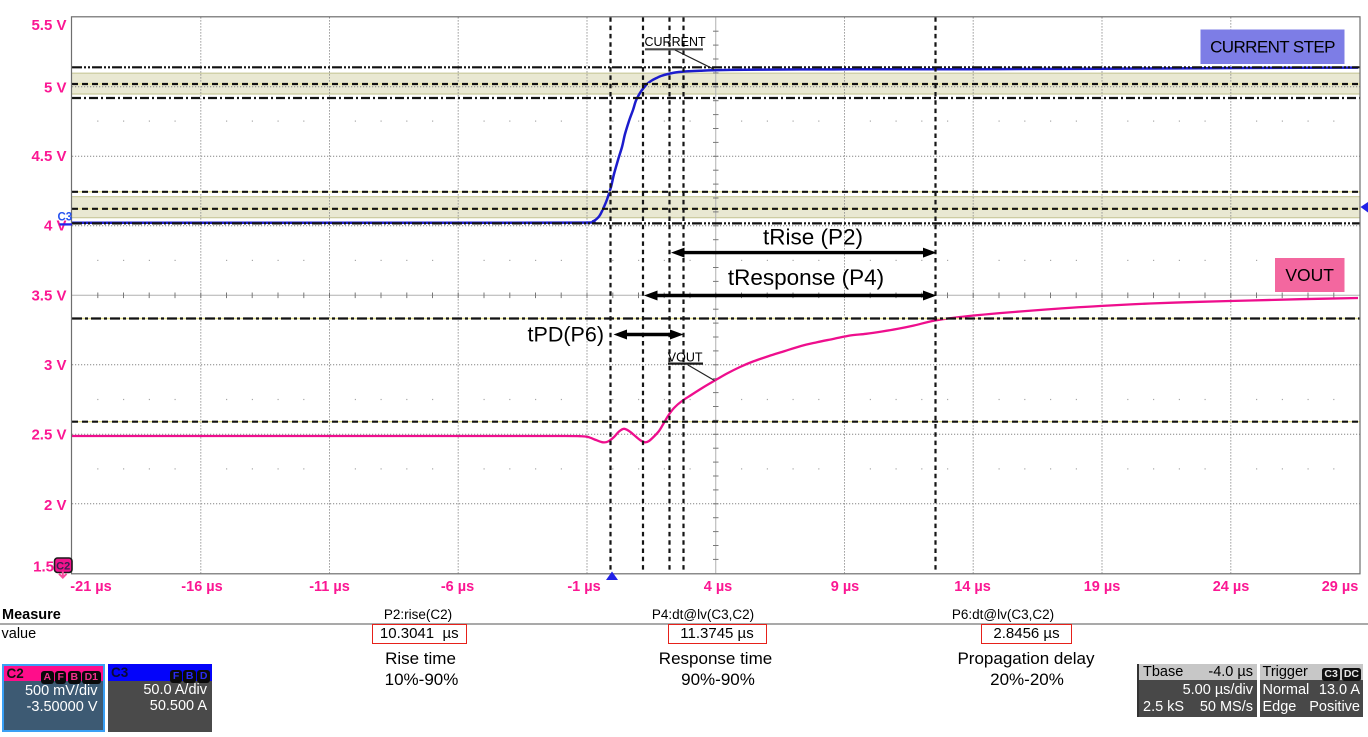 This screenshot has height=737, width=1368. I want to click on svg-text: 3 V, so click(55, 365).